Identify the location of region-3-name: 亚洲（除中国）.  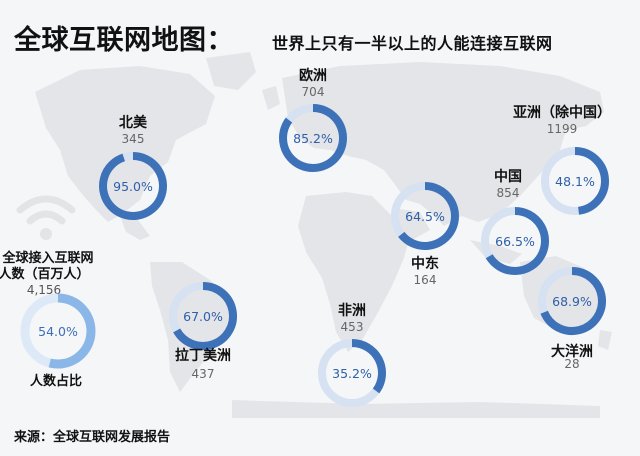
(562, 112).